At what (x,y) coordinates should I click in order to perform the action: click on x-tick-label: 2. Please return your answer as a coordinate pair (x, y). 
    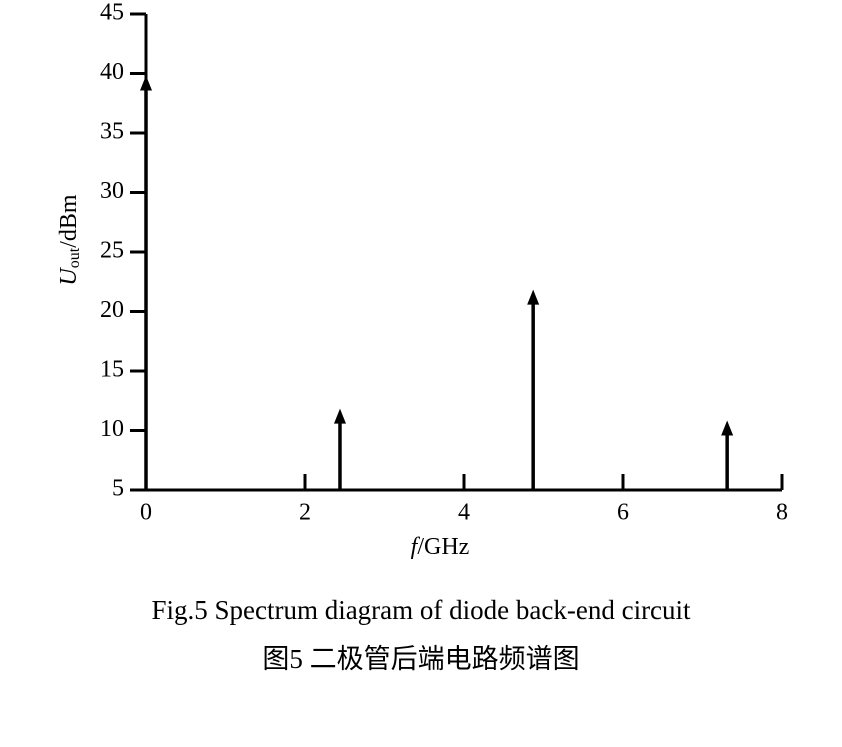
    Looking at the image, I should click on (305, 513).